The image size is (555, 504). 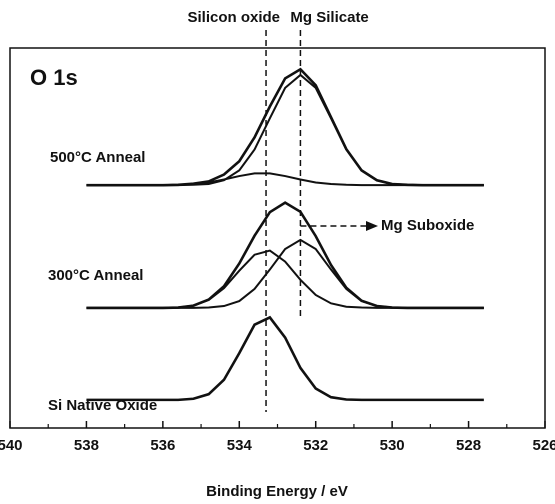 I want to click on x-tick-label: 538, so click(x=86, y=445).